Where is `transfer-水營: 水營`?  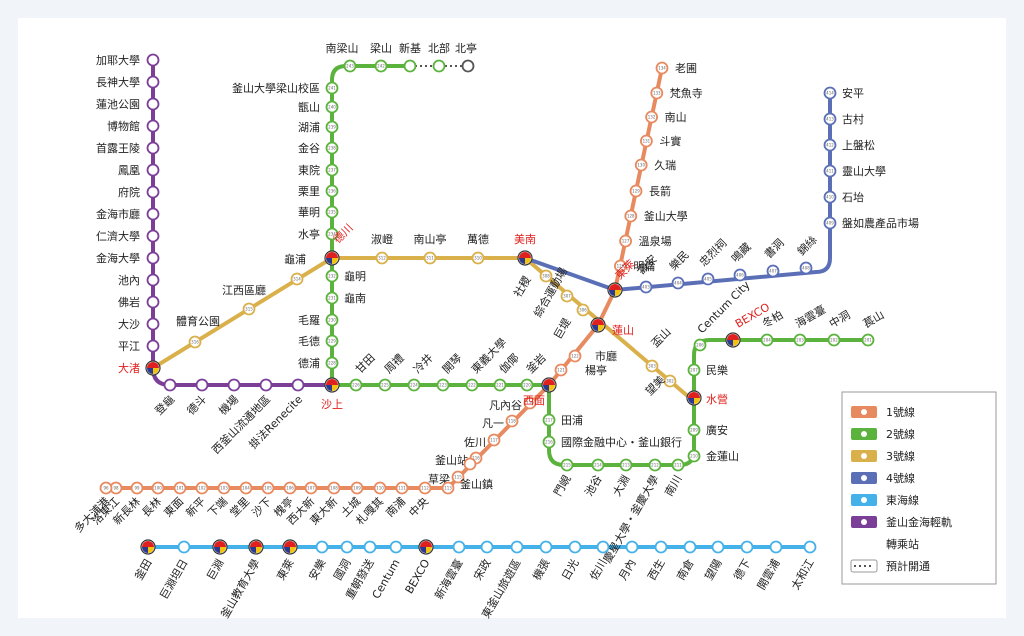
transfer-水營: 水營 is located at coordinates (707, 398).